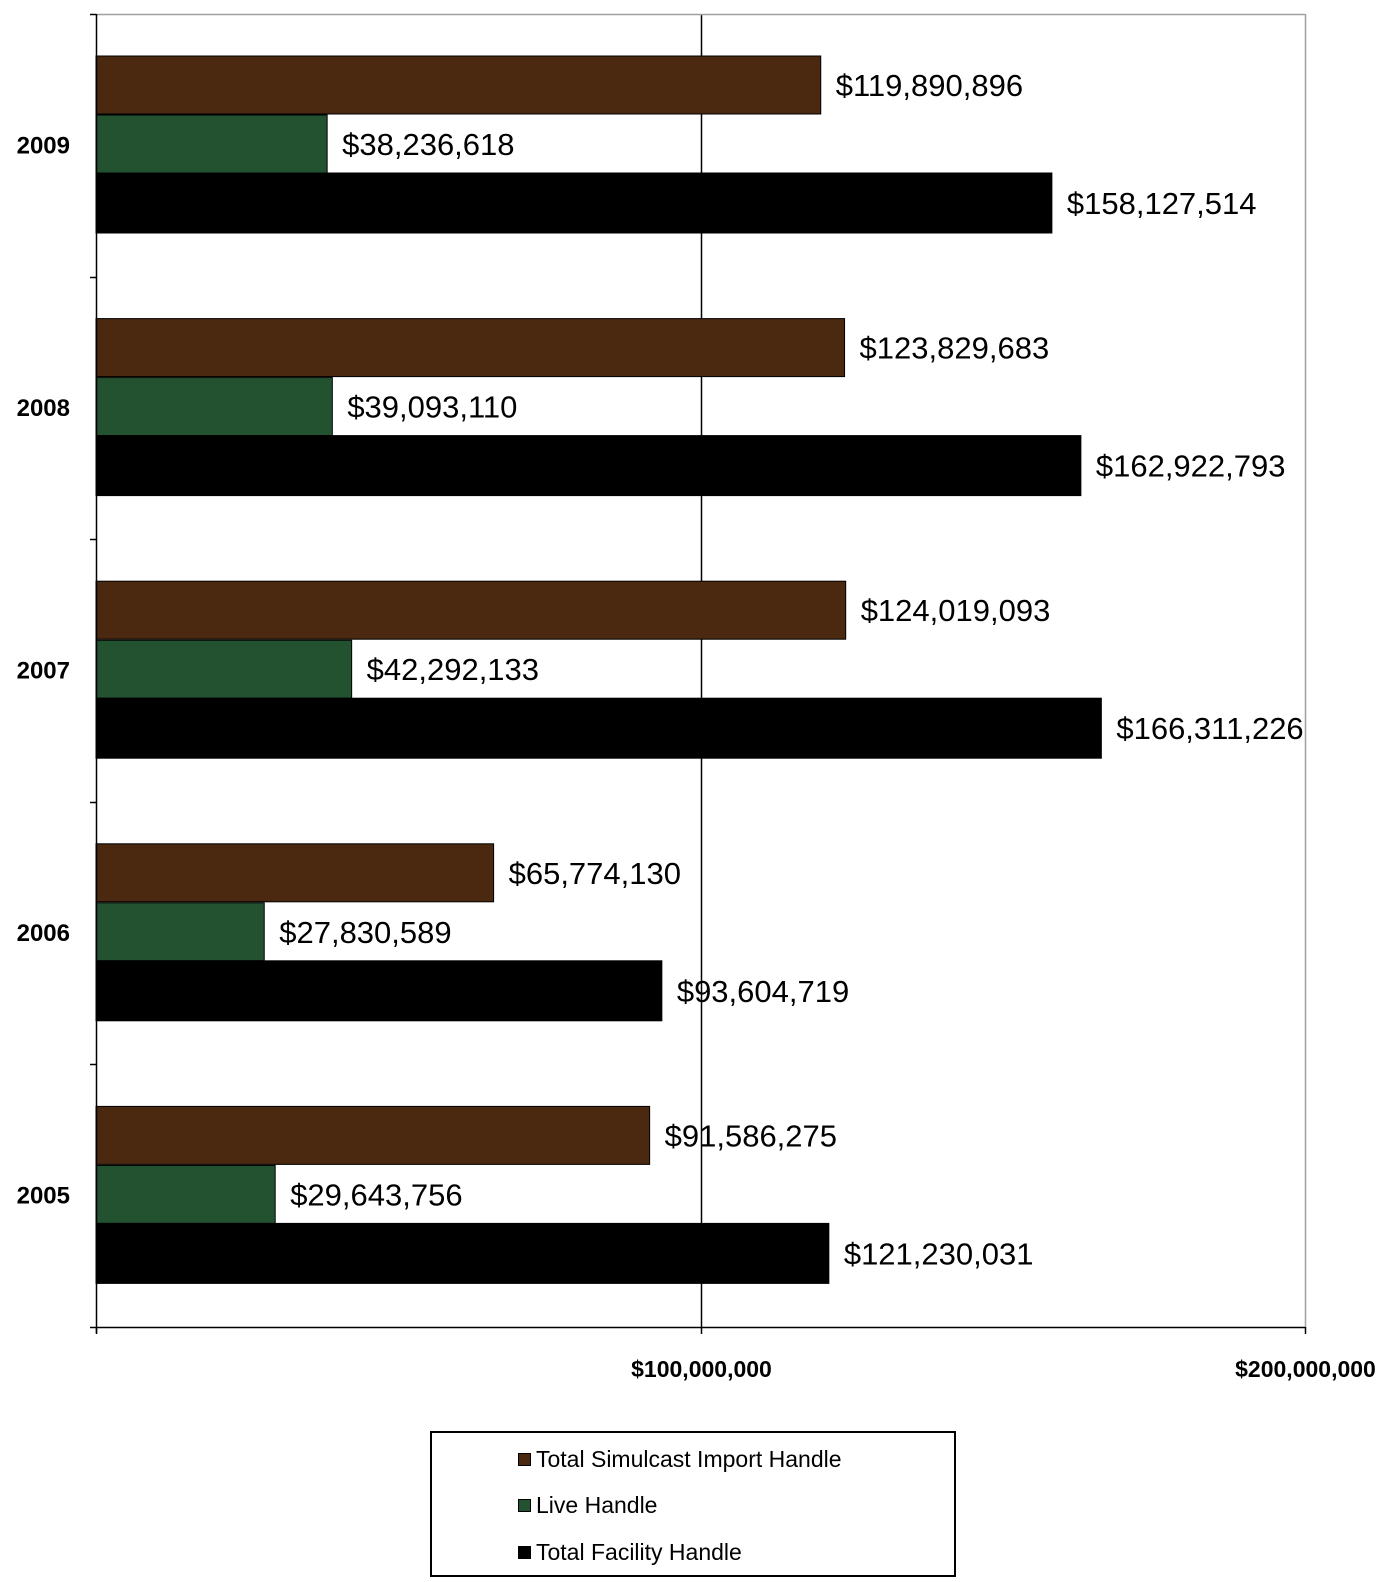  I want to click on bar-total-simulcast-import-handle-2009, so click(458, 85).